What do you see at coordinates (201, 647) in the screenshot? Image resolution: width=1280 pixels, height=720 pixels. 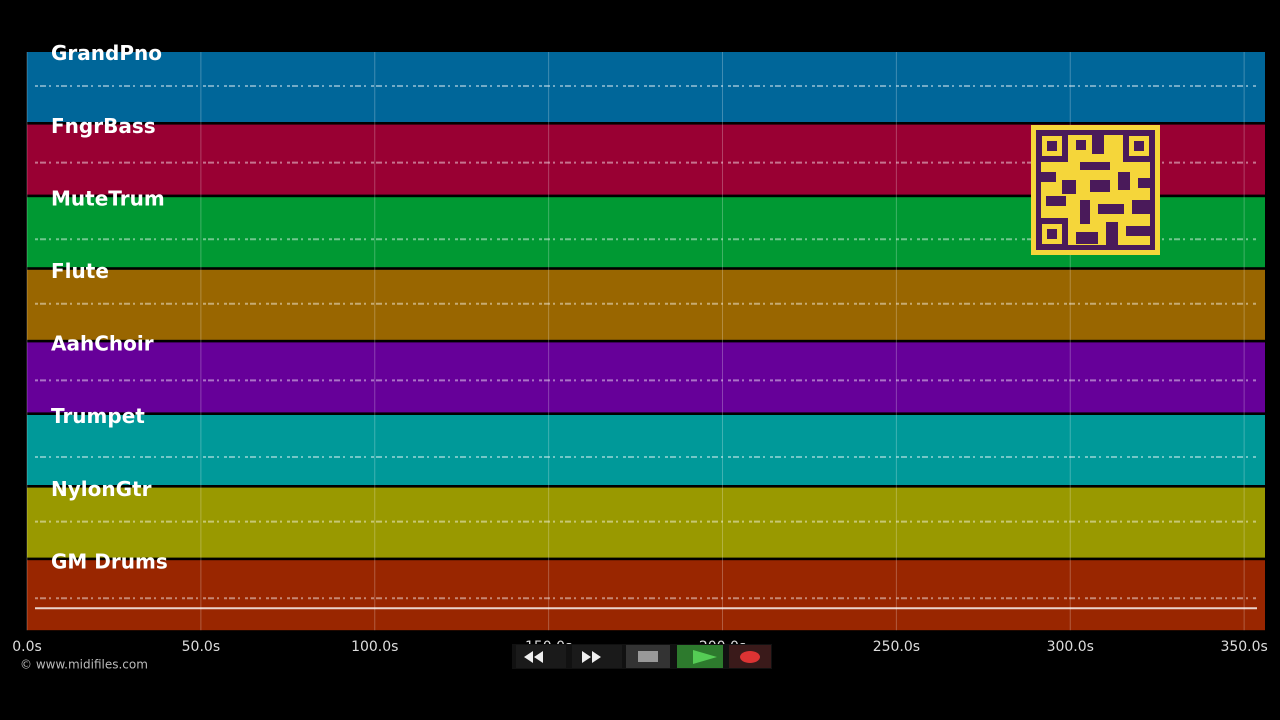 I see `x-tick-label: 50.0s` at bounding box center [201, 647].